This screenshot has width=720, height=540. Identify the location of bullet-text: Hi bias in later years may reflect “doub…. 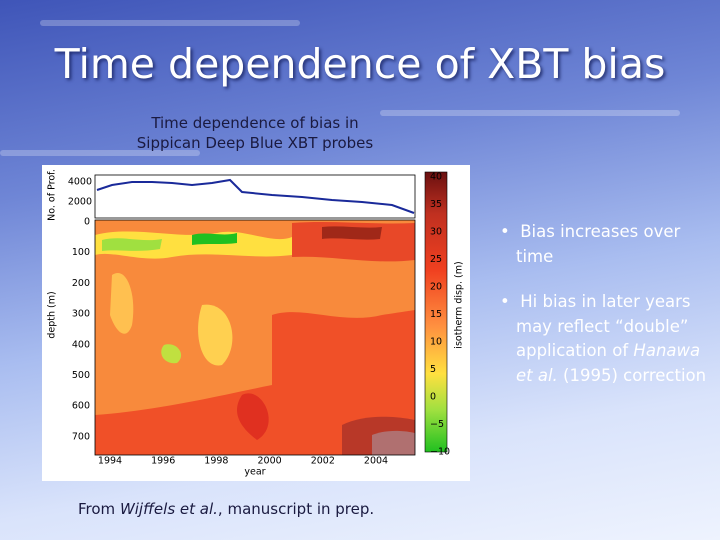
(603, 326).